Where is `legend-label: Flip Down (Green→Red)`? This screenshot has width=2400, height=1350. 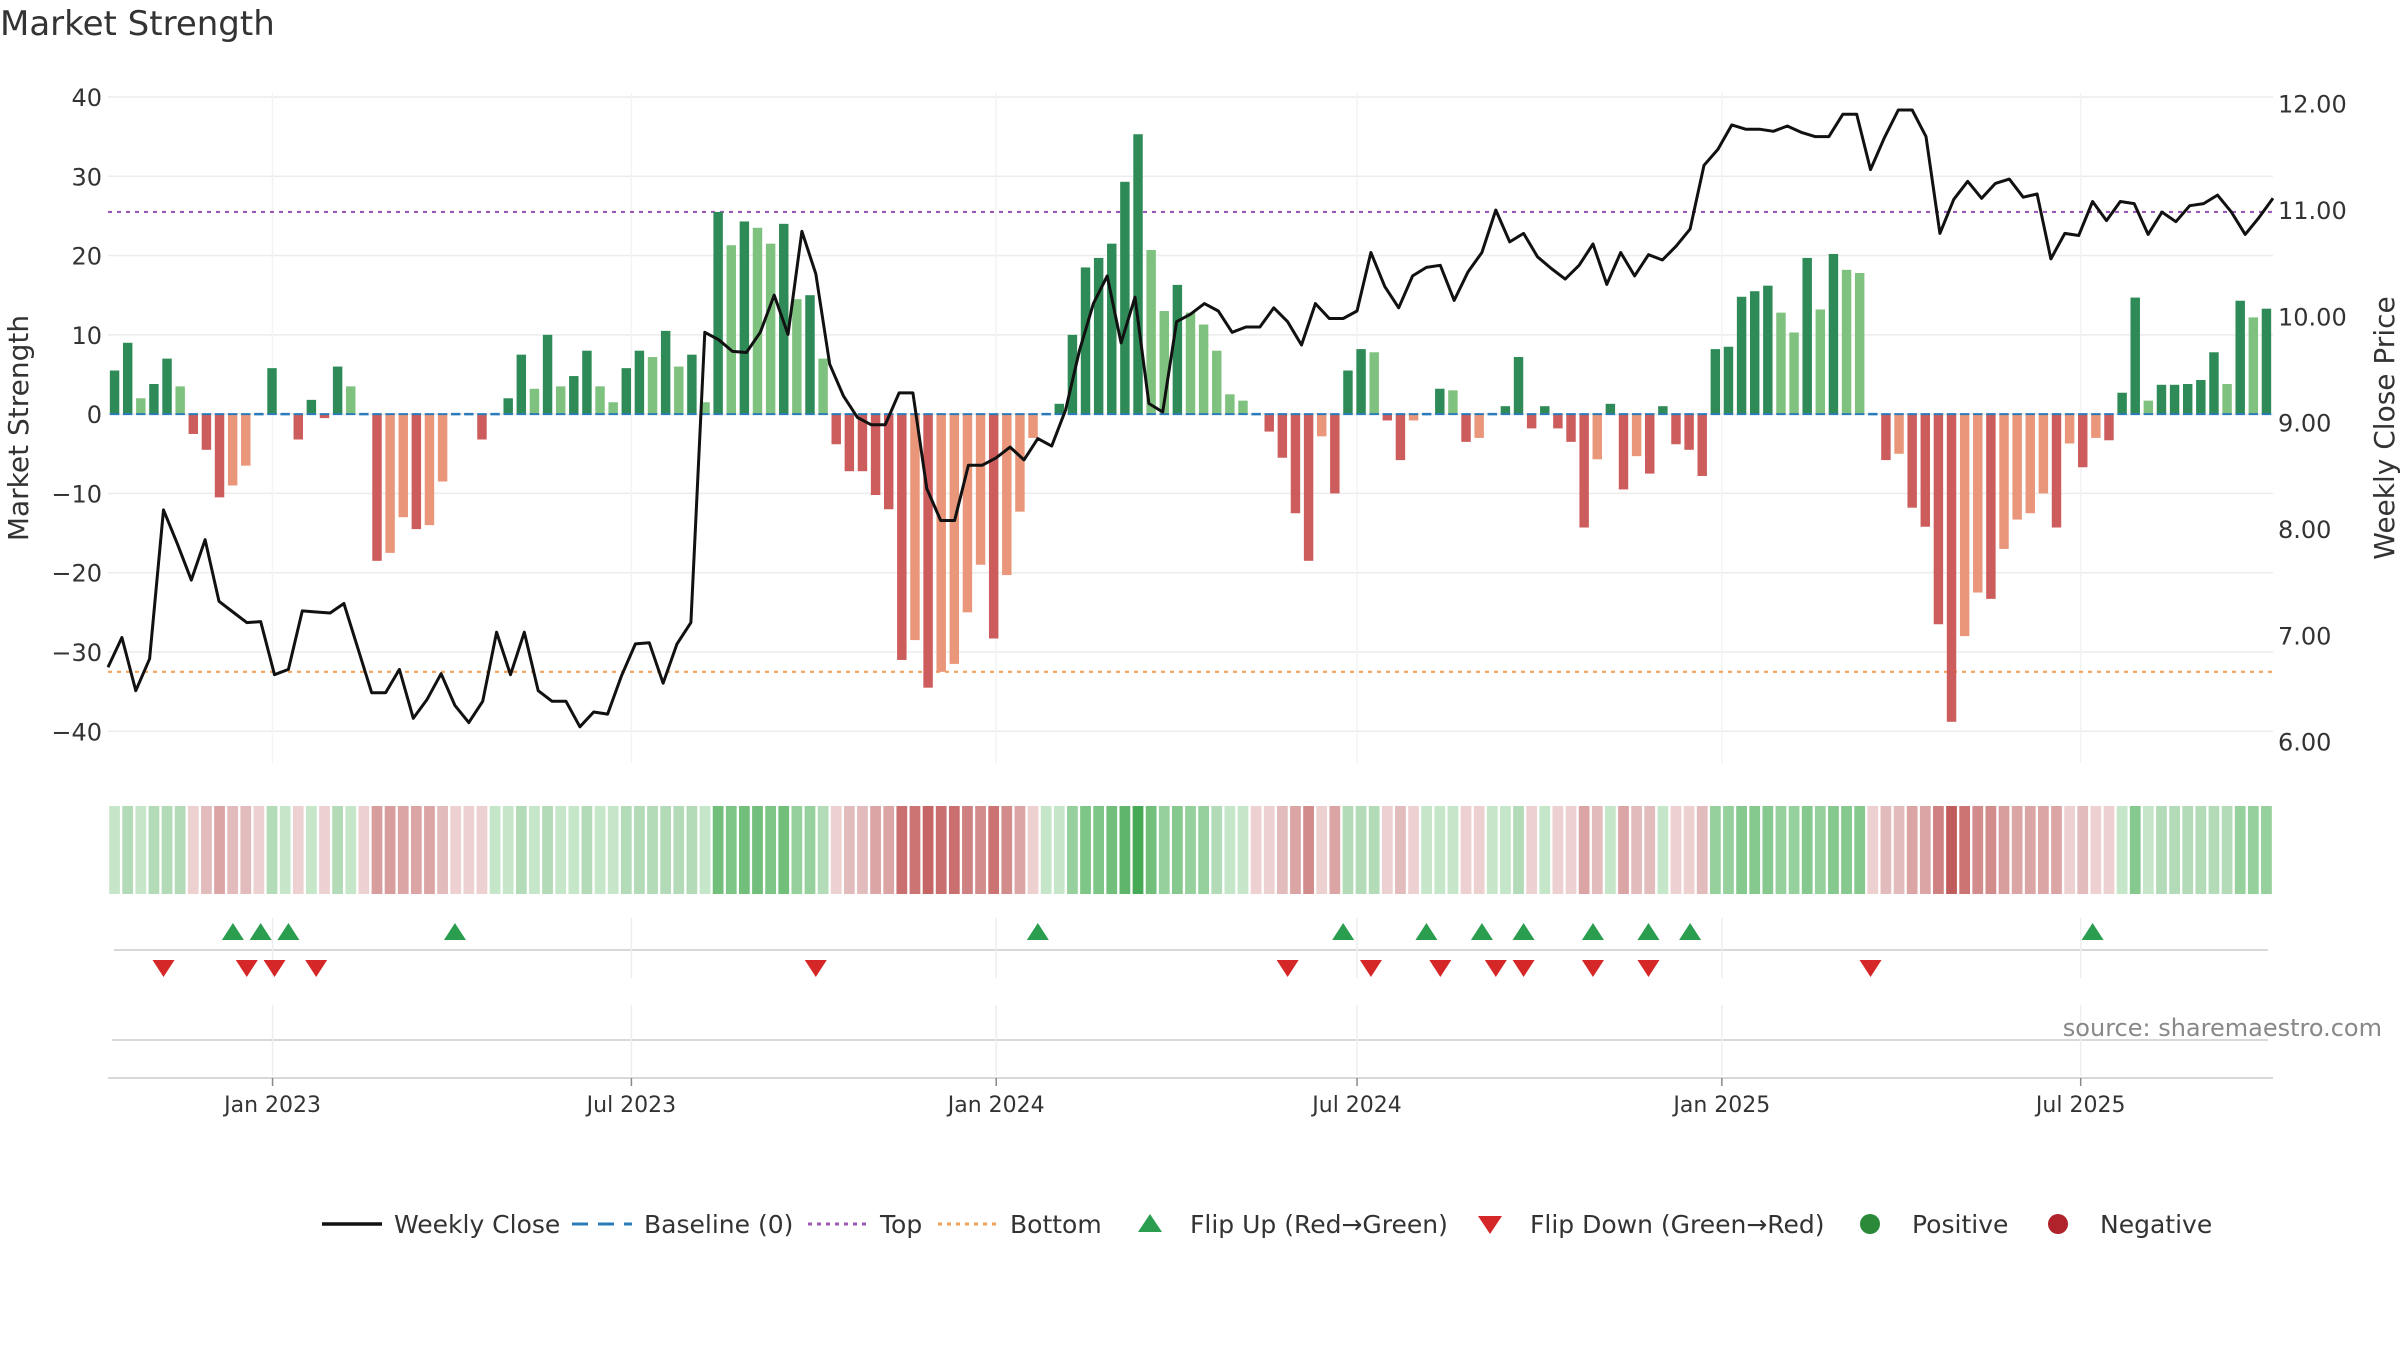
legend-label: Flip Down (Green→Red) is located at coordinates (1677, 1224).